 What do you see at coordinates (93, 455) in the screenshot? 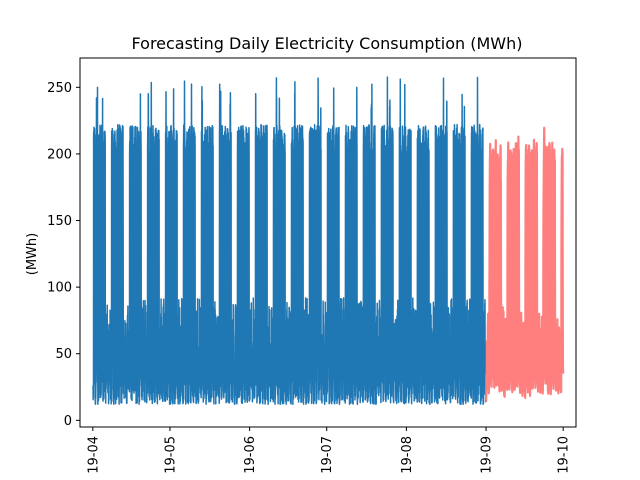
I see `x-tick-label: 19-04` at bounding box center [93, 455].